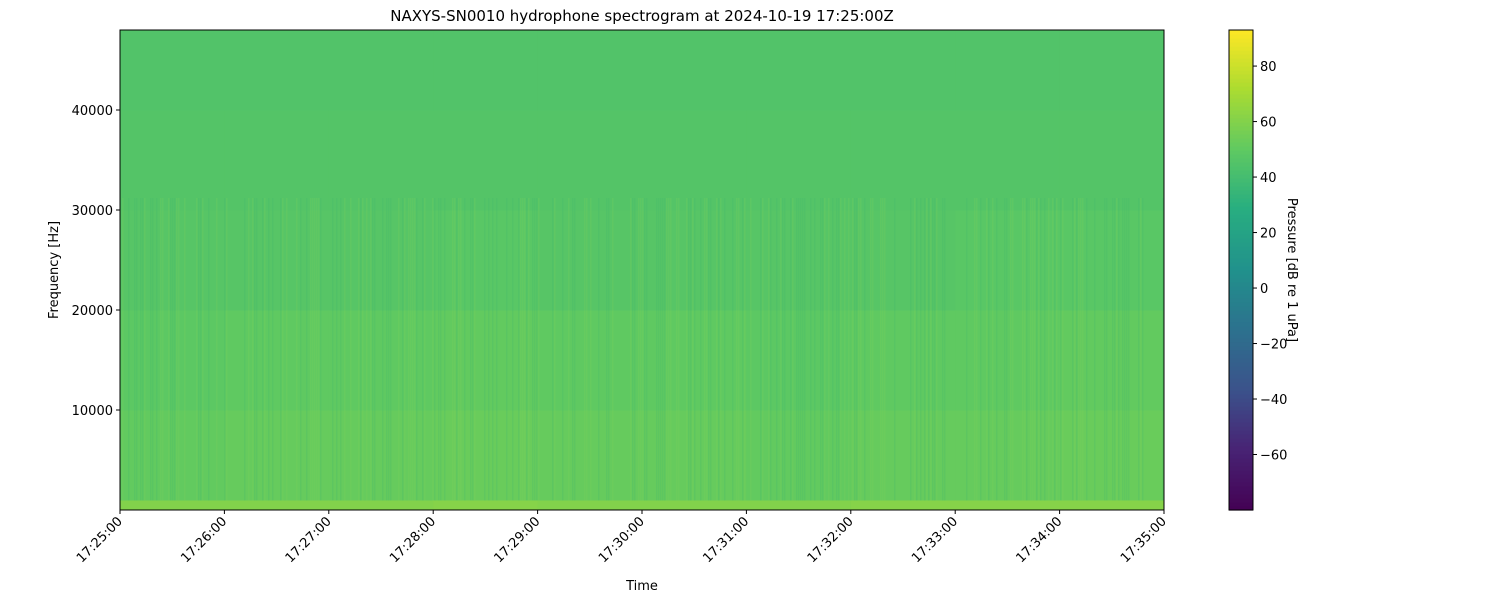 This screenshot has width=1500, height=600. What do you see at coordinates (1273, 400) in the screenshot?
I see `colorbar-tick-label: −40` at bounding box center [1273, 400].